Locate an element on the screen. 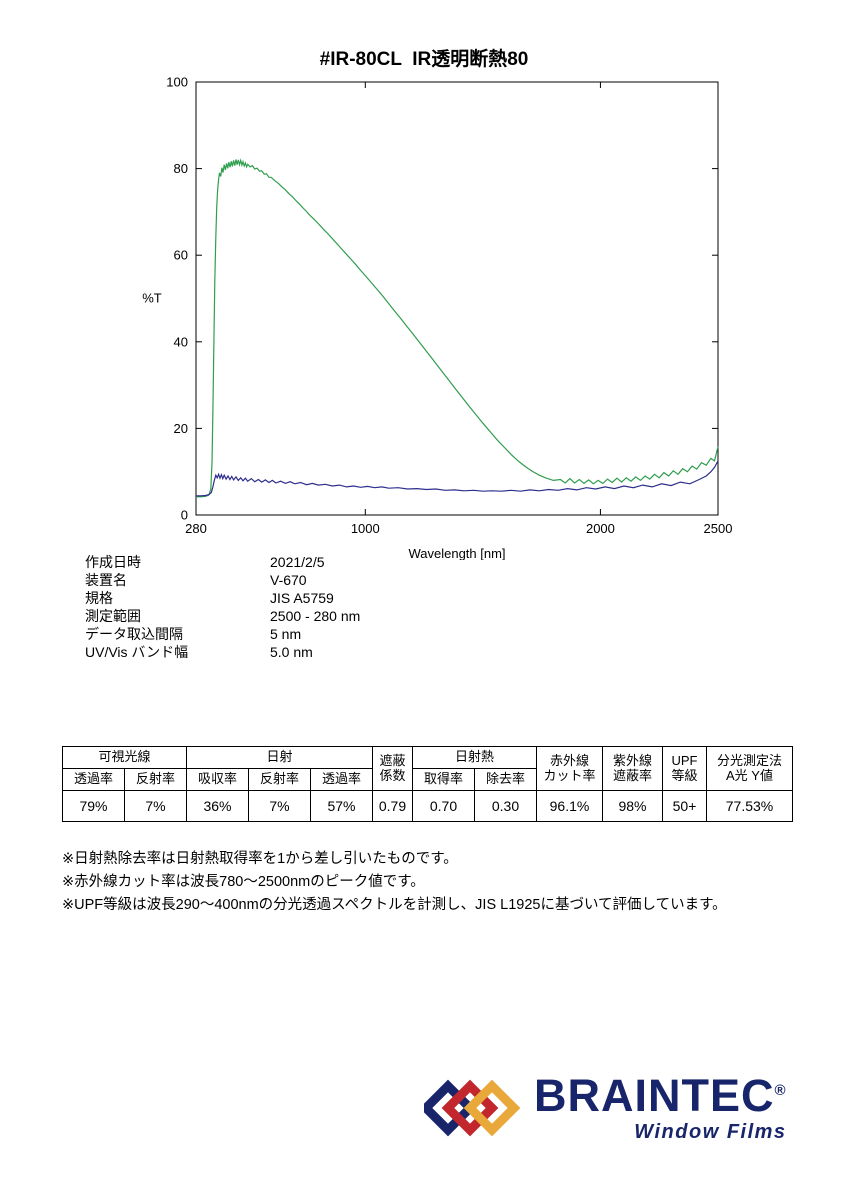  subcol-solar-reflectance: 反射率 is located at coordinates (279, 779).